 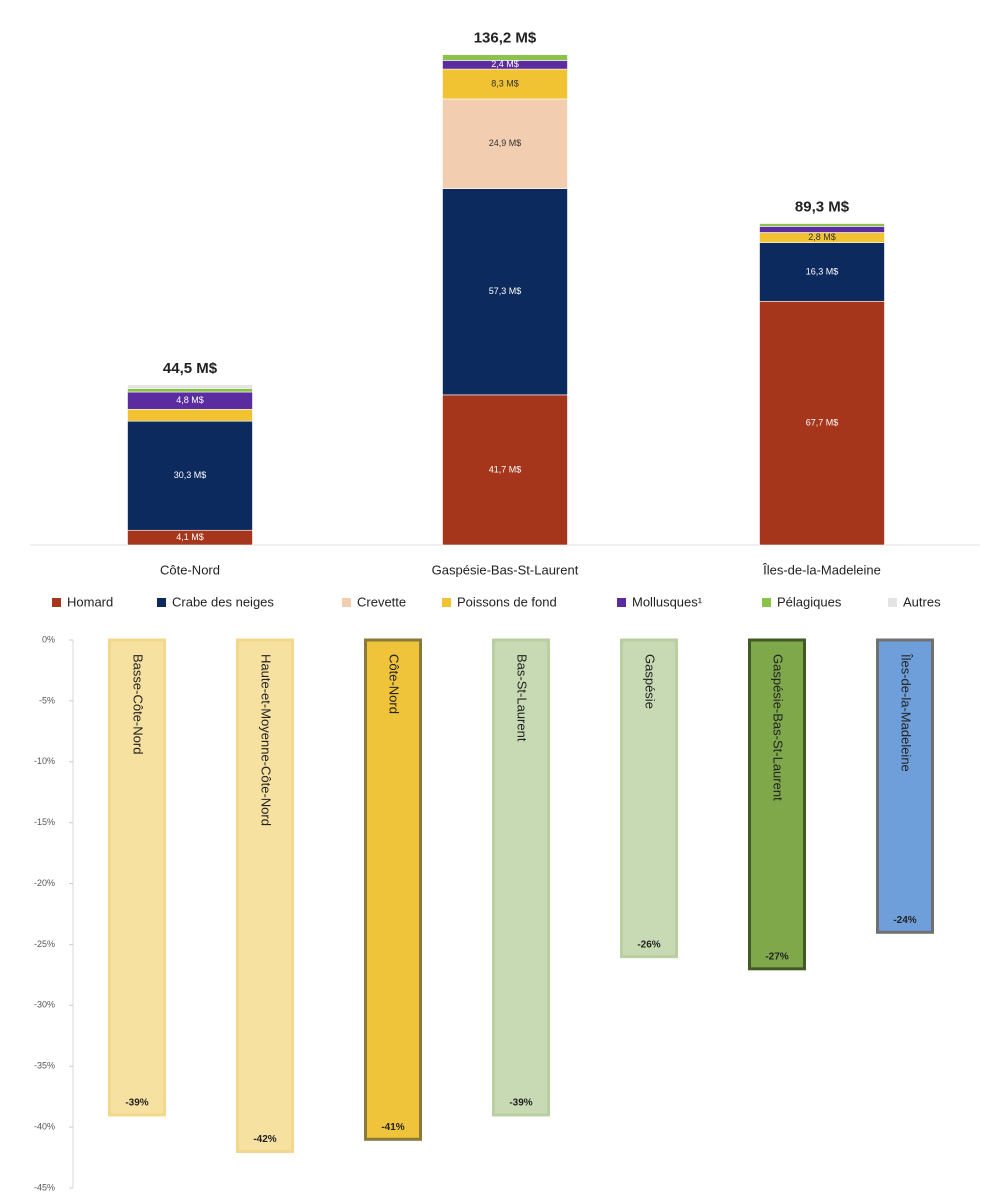 I want to click on segment-label: 30,3 M$, so click(x=190, y=475).